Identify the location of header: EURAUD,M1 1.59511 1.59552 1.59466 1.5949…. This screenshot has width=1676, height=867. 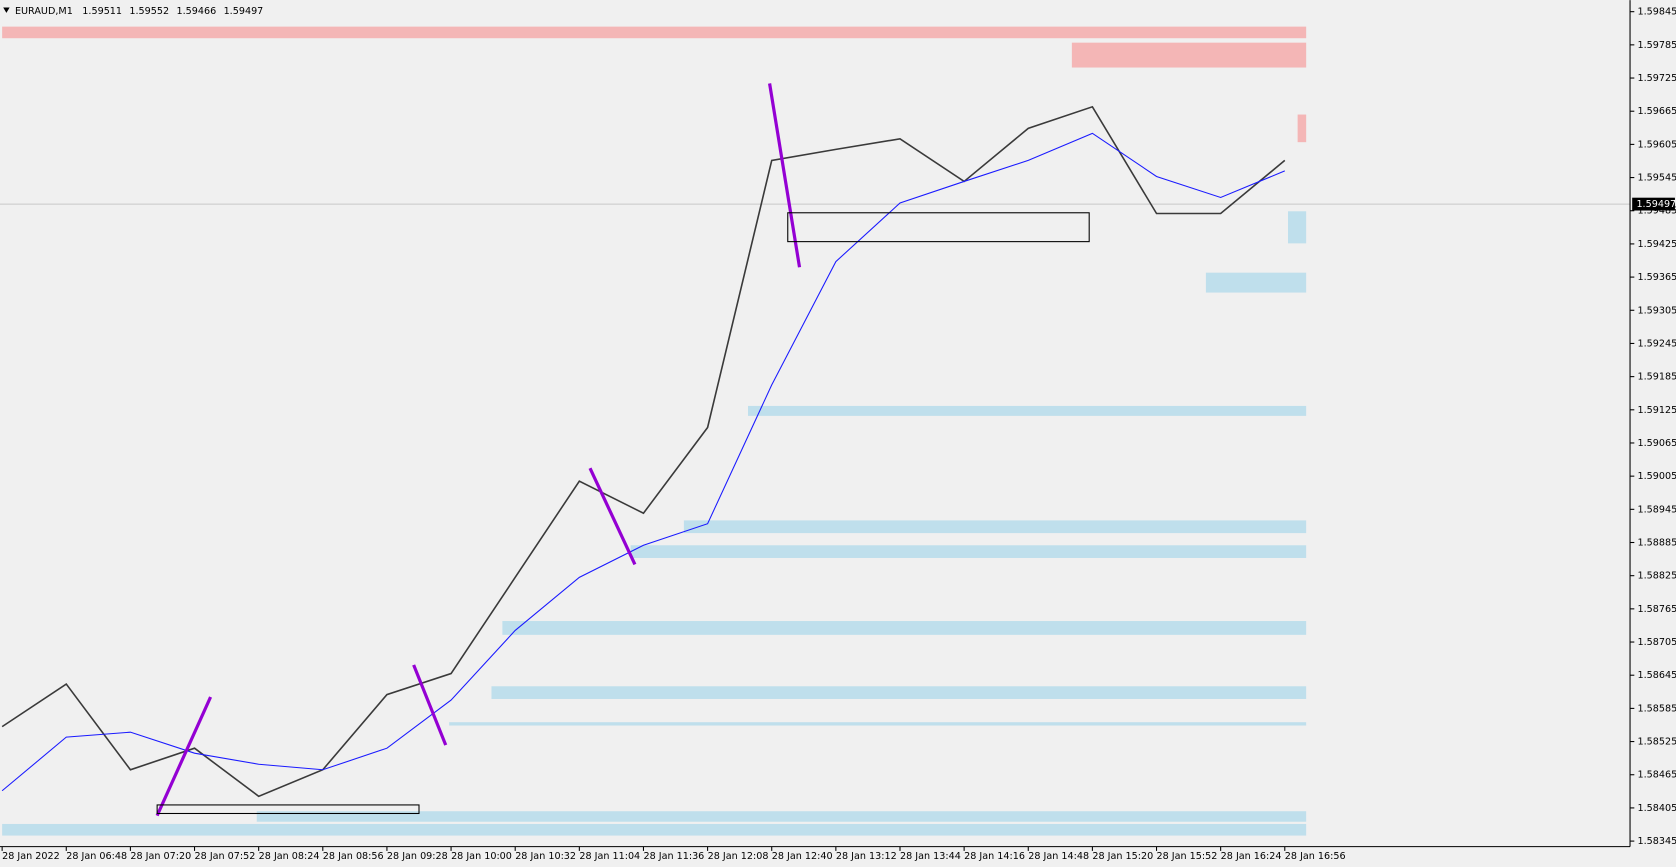
(139, 11).